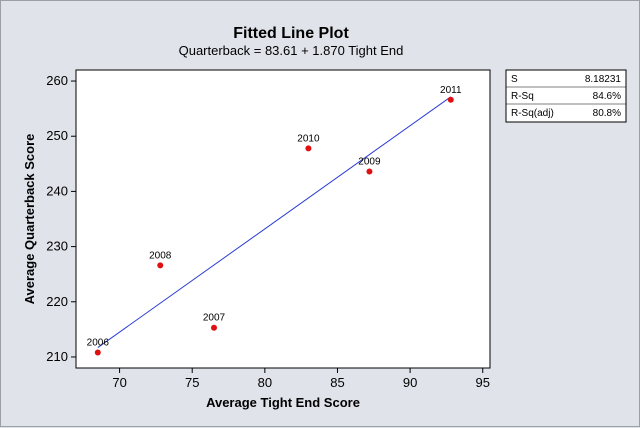 The width and height of the screenshot is (640, 428). What do you see at coordinates (160, 255) in the screenshot?
I see `point-label-2008: 2008` at bounding box center [160, 255].